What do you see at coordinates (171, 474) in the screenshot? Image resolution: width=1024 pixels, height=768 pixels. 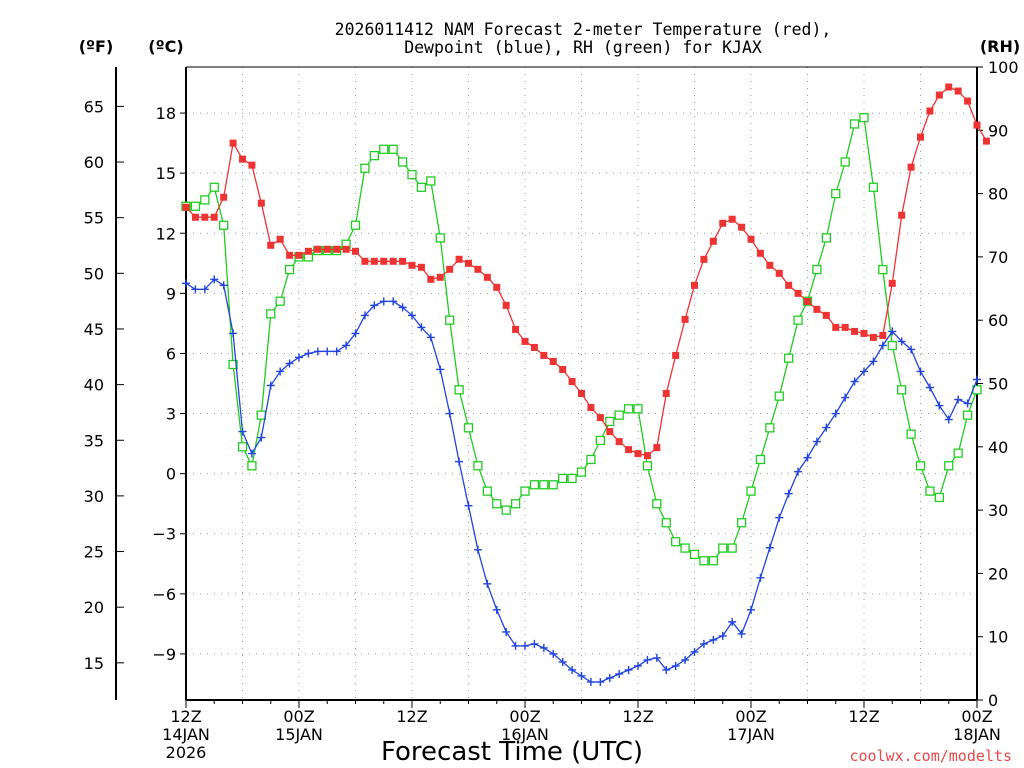 I see `celsius-tick-label: 0` at bounding box center [171, 474].